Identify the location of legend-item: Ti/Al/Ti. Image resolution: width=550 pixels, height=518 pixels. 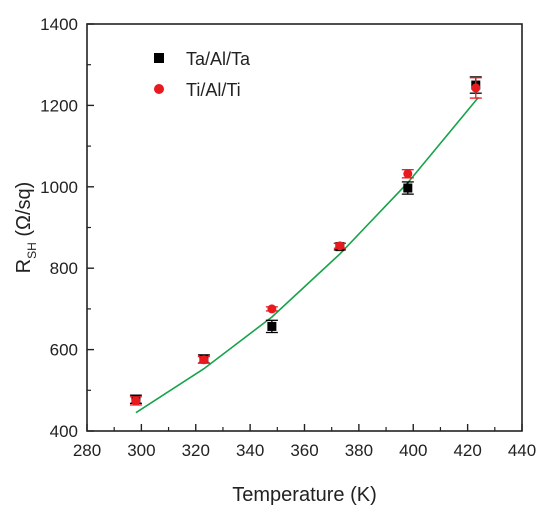
(197, 90).